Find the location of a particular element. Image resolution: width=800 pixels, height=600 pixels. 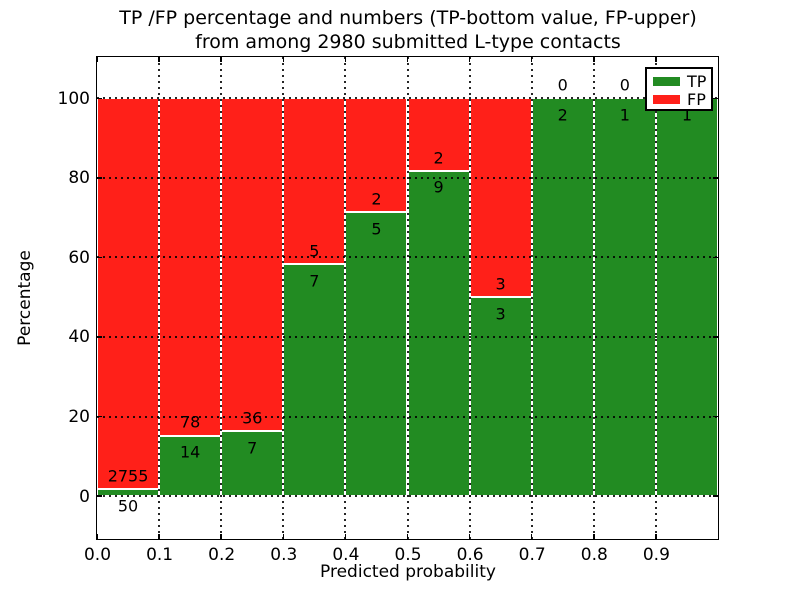

tp-count-label: 2 is located at coordinates (562, 115).